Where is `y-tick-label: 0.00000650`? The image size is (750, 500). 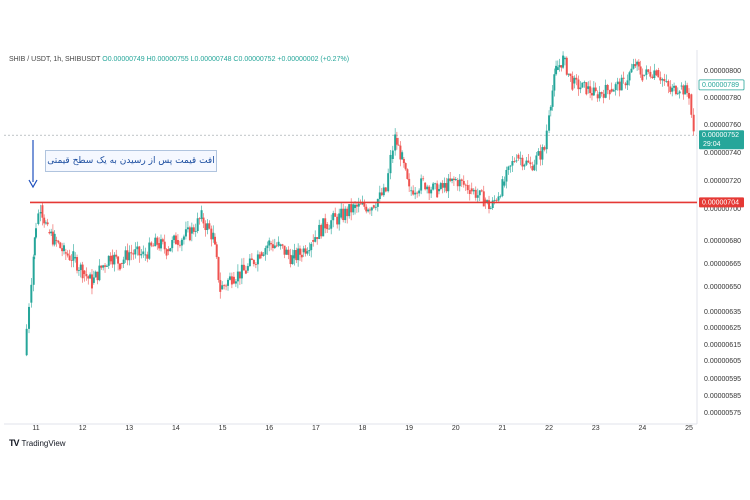 y-tick-label: 0.00000650 is located at coordinates (722, 287).